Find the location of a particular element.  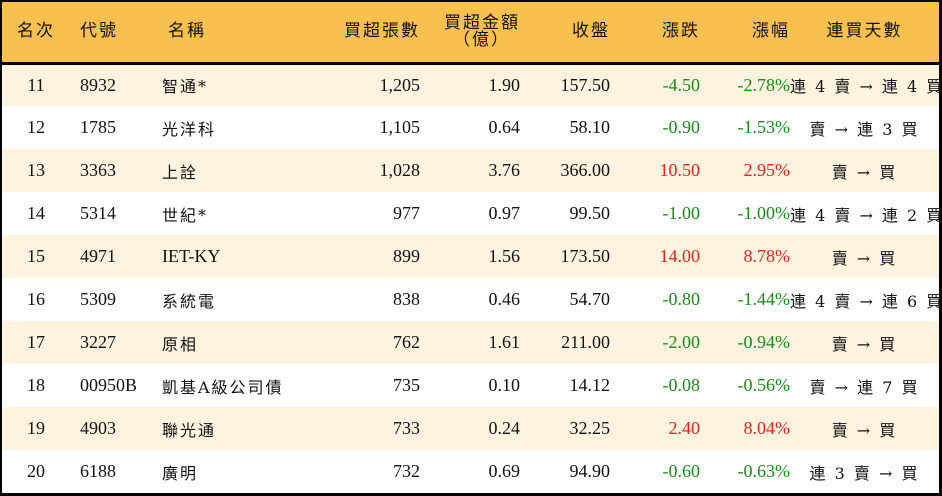

cell-net-buy-lots: 977 is located at coordinates (406, 213).